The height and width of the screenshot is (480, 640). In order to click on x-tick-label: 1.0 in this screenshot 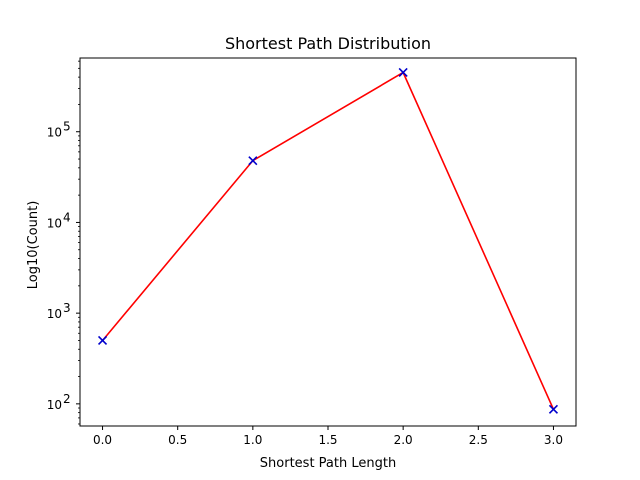, I will do `click(252, 440)`.